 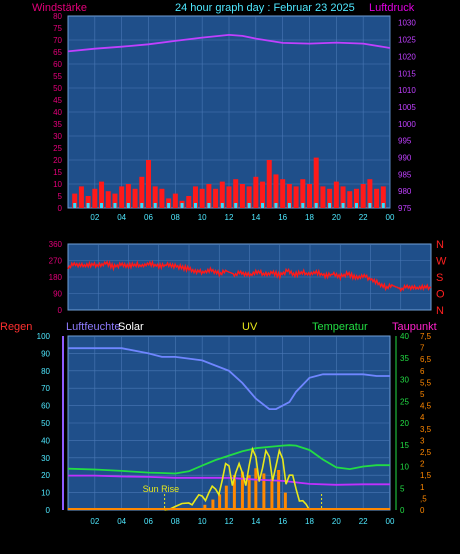 What do you see at coordinates (56, 244) in the screenshot?
I see `direction-tick-label: 360` at bounding box center [56, 244].